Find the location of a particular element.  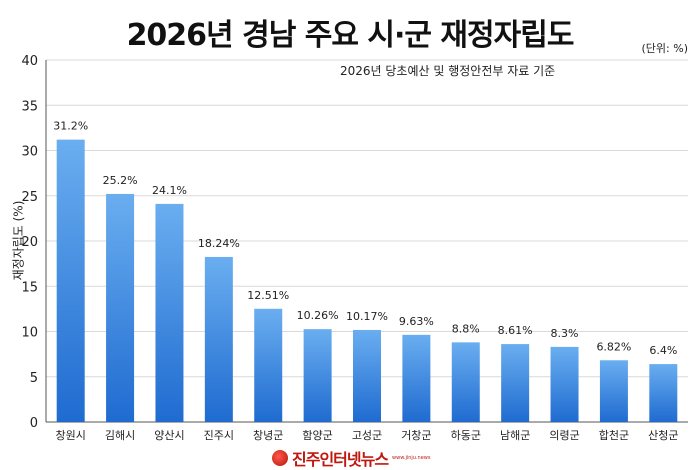

data-label: 12.51% is located at coordinates (268, 295).